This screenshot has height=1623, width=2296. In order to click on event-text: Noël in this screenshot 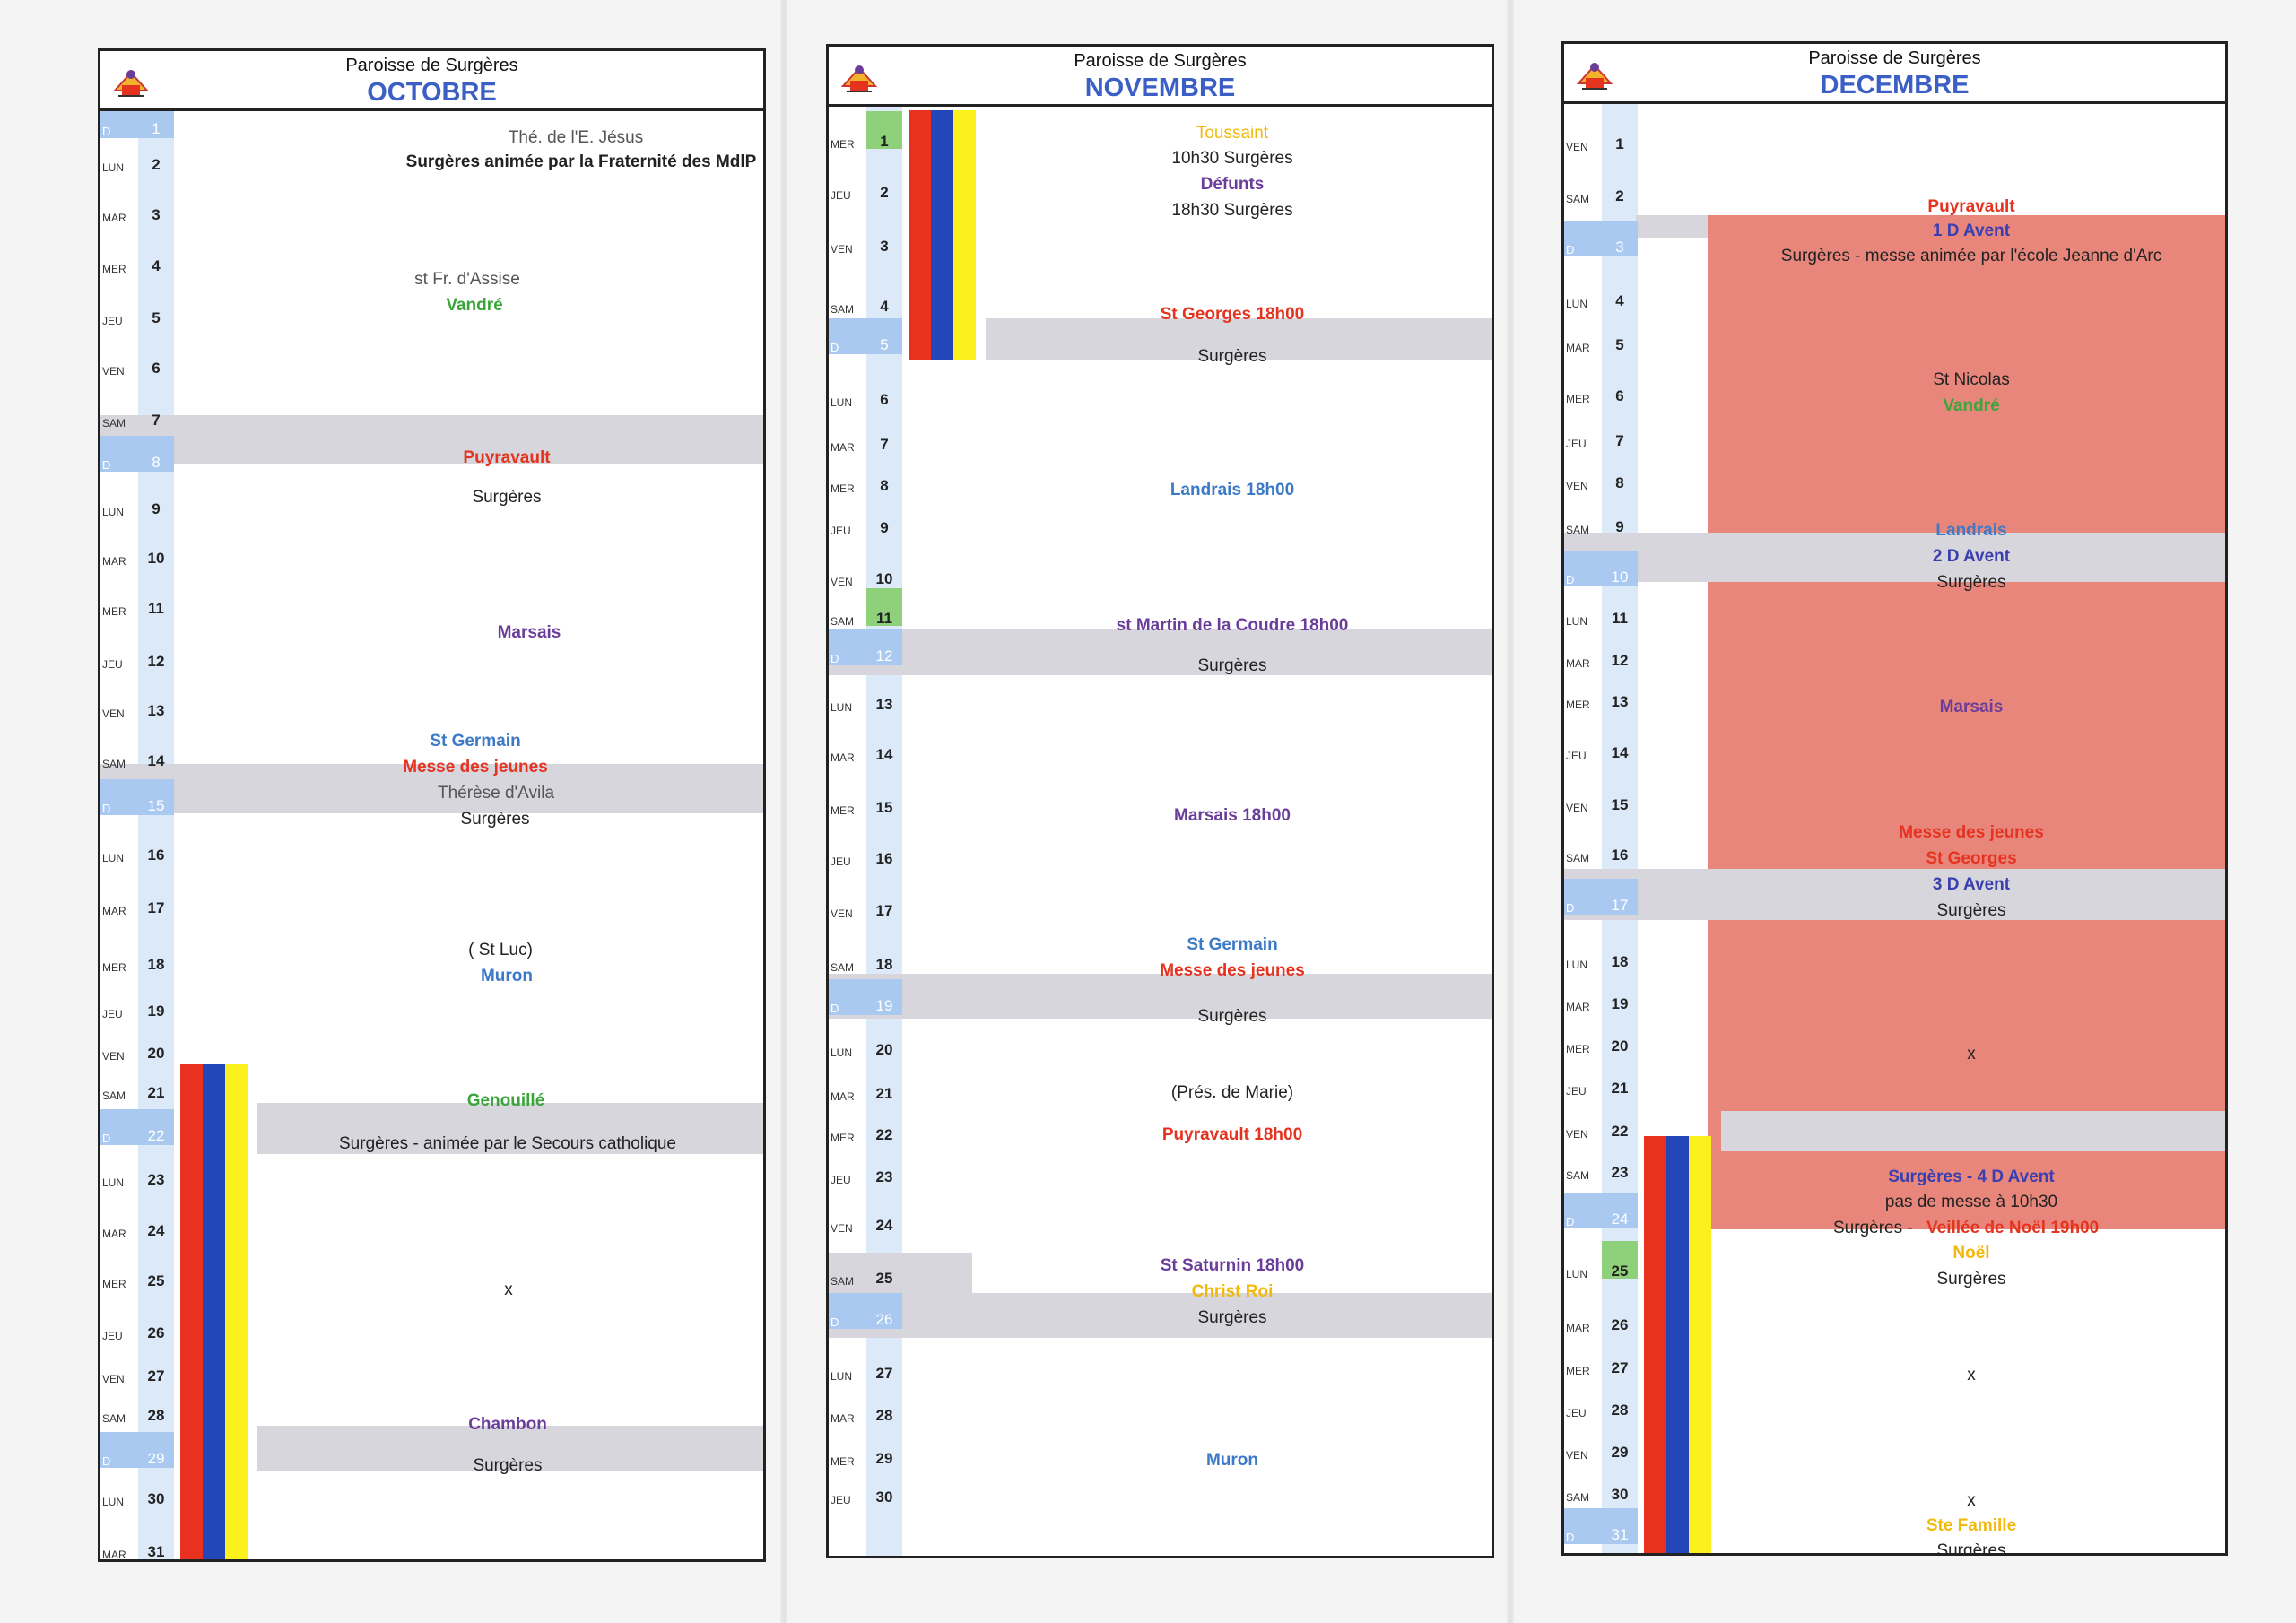, I will do `click(1971, 1253)`.